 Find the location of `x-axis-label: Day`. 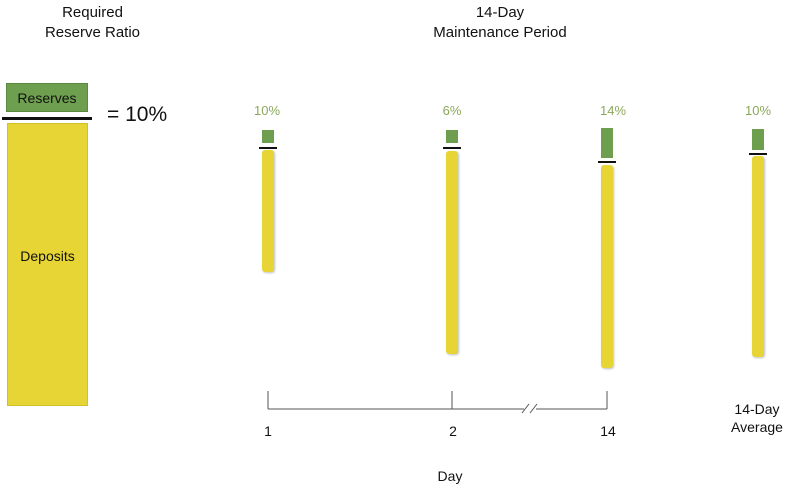

x-axis-label: Day is located at coordinates (450, 476).